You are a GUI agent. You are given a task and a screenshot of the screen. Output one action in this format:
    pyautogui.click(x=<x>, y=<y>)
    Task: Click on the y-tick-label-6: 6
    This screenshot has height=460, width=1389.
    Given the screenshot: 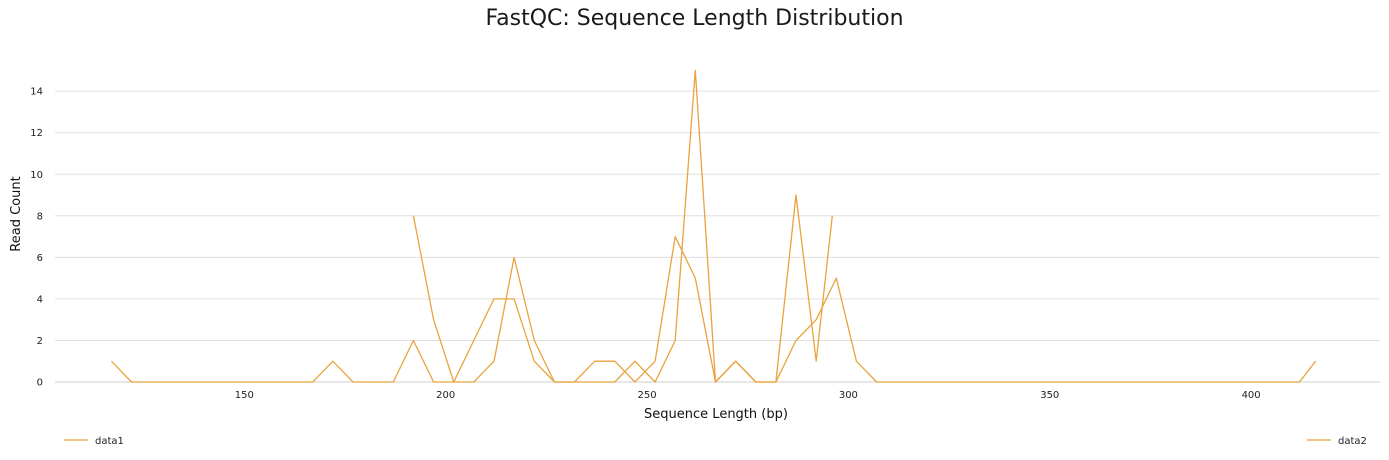 What is the action you would take?
    pyautogui.click(x=40, y=258)
    